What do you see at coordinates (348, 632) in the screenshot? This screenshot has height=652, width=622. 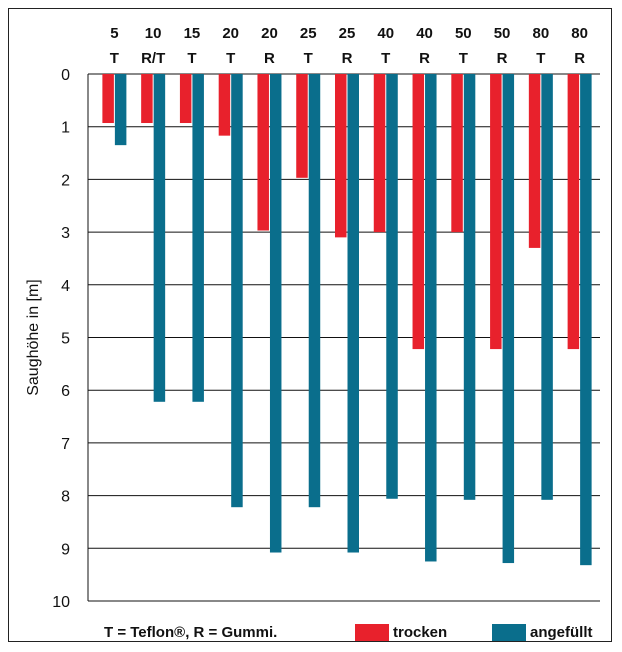 I see `legend: T = Teflon®, R = Gummi. trocken angefüllt` at bounding box center [348, 632].